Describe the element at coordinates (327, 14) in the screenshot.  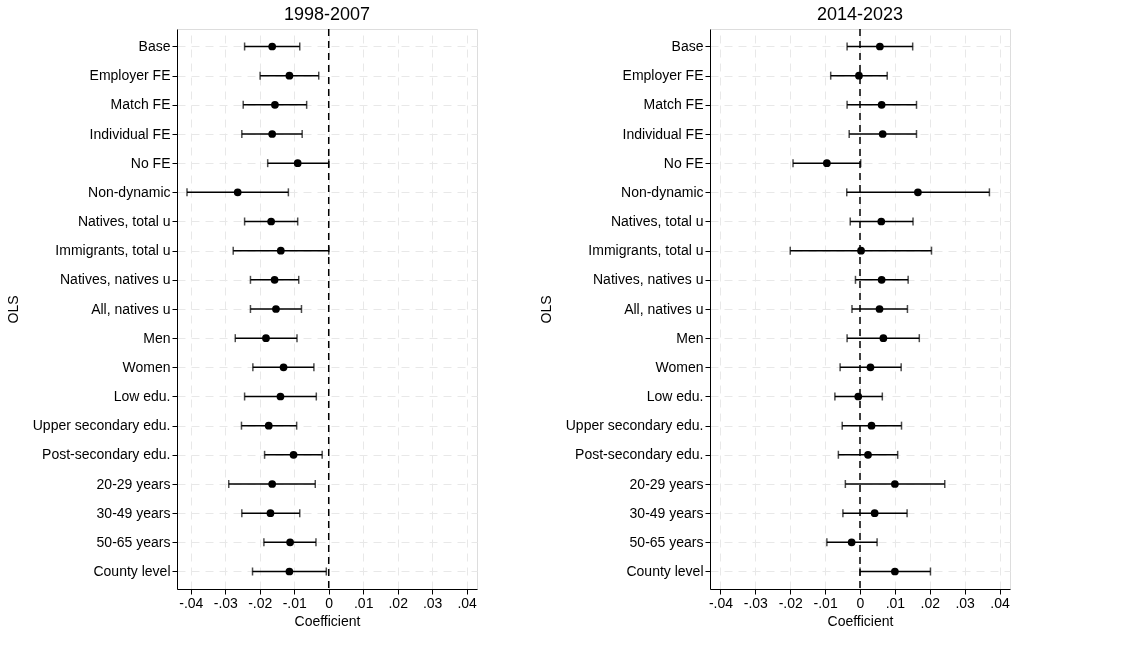
I see `chart-title: 1998-2007` at that location.